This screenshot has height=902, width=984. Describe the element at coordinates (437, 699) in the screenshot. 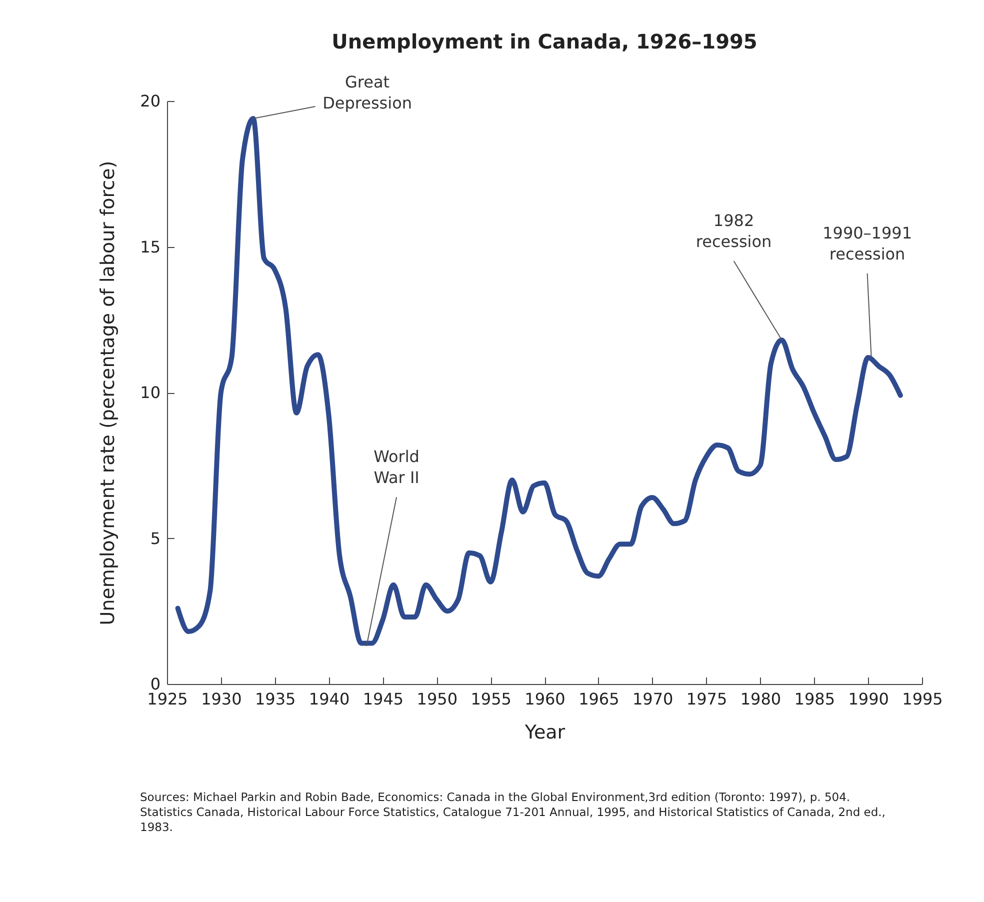

I see `x-tick-label: 1950` at that location.